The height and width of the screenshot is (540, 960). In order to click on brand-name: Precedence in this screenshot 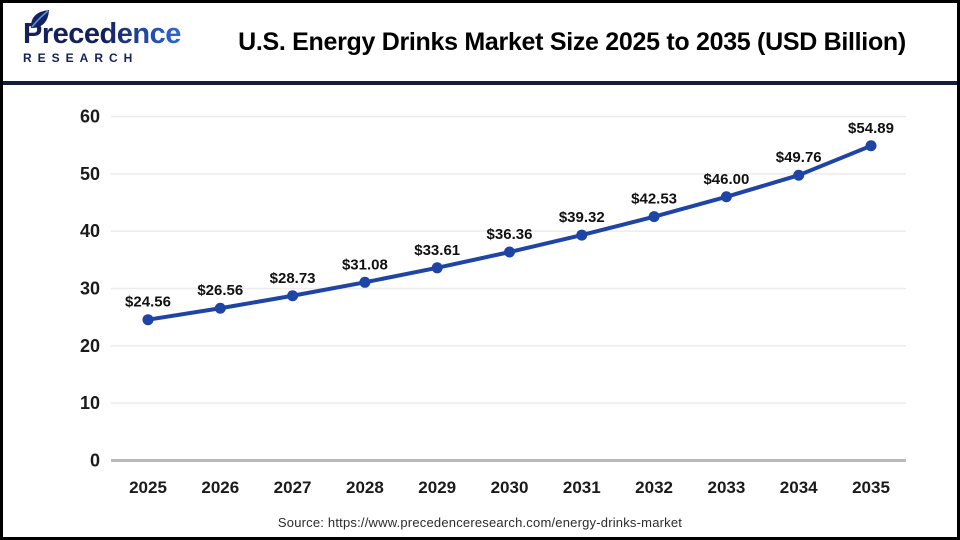, I will do `click(118, 34)`.